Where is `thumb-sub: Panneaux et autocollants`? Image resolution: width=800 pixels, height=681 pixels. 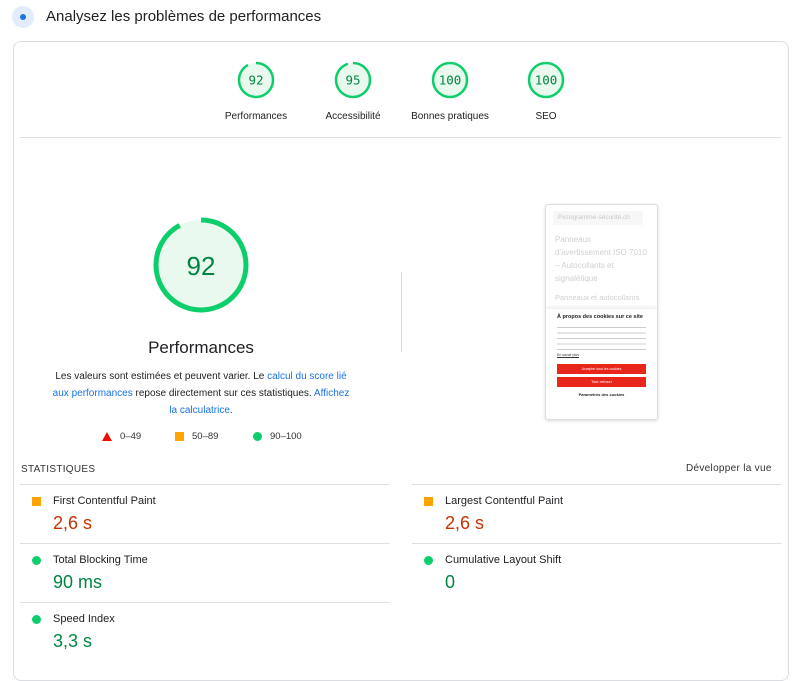
thumb-sub: Panneaux et autocollants is located at coordinates (597, 297).